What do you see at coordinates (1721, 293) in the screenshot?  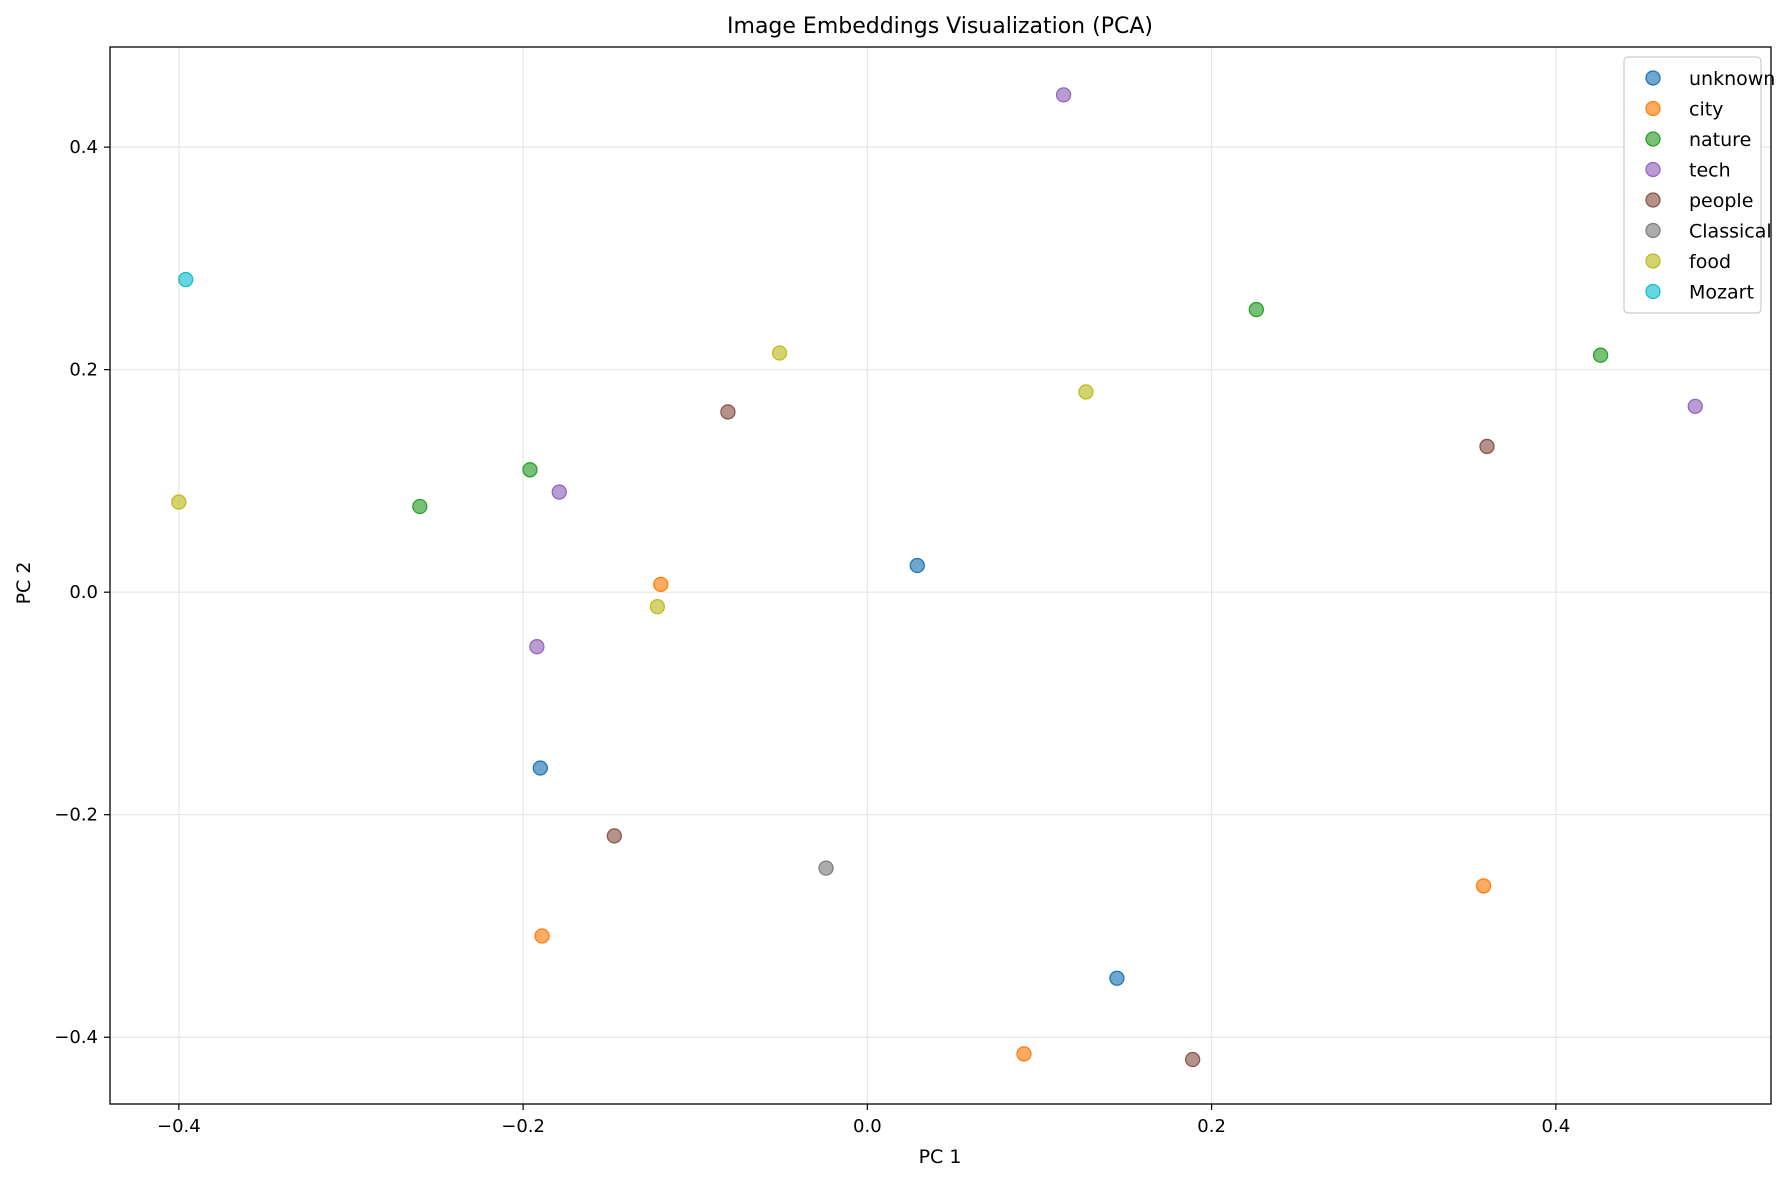 I see `legend-label: Mozart` at bounding box center [1721, 293].